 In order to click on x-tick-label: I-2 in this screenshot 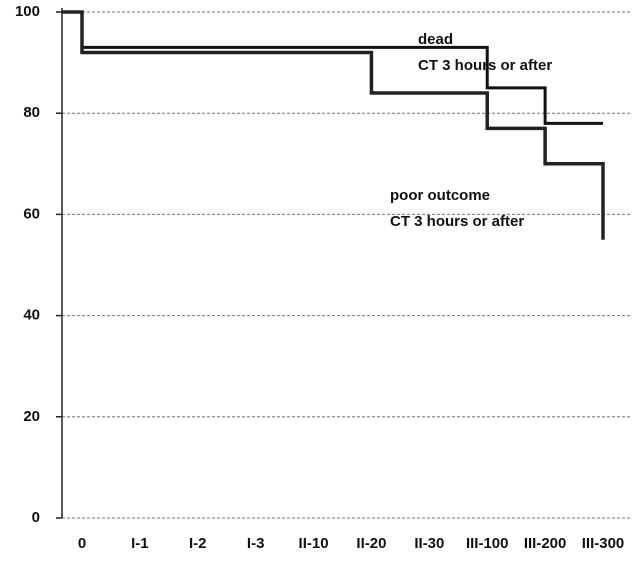, I will do `click(198, 543)`.